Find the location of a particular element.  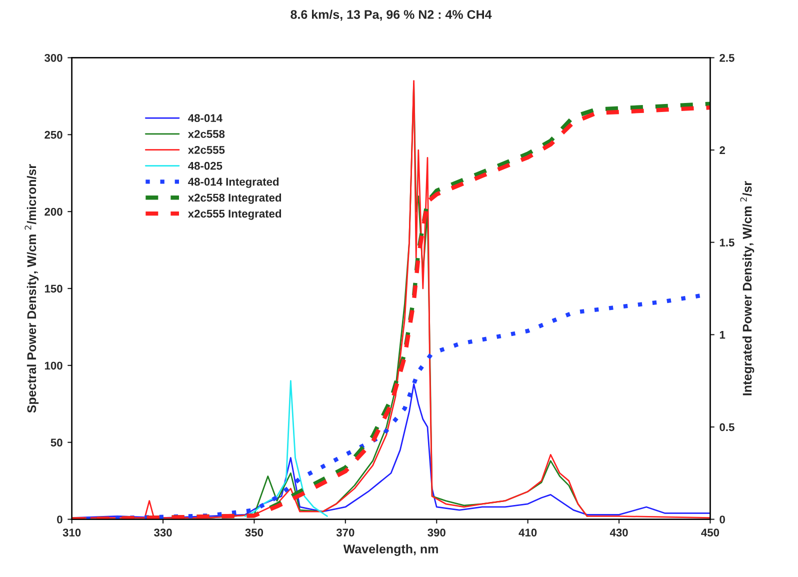

legend-label: 48-025 is located at coordinates (205, 166).